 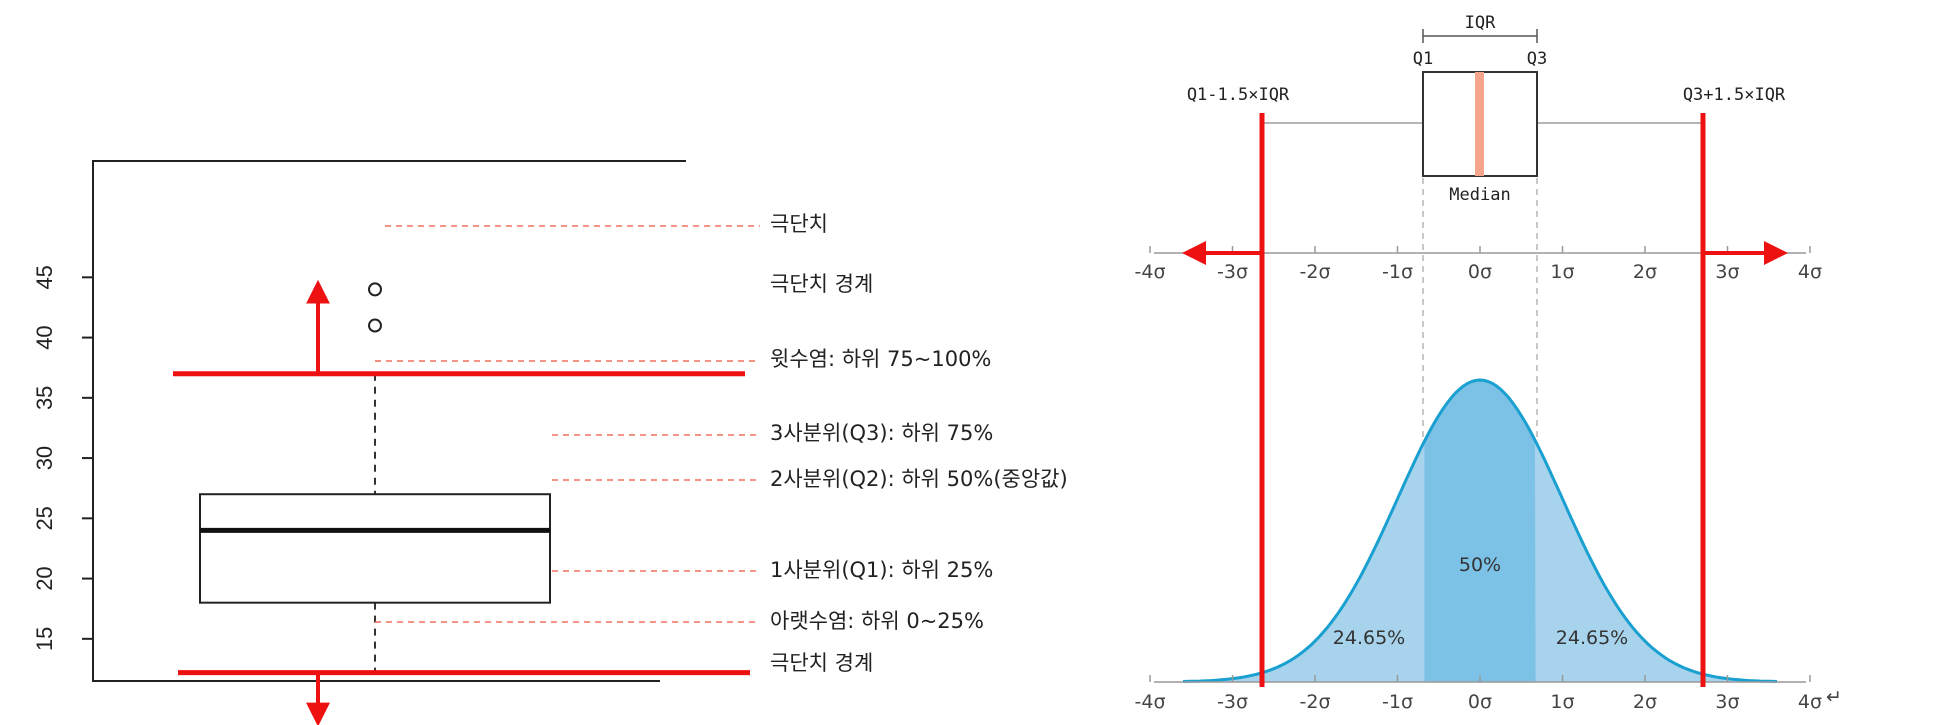 What do you see at coordinates (44, 337) in the screenshot?
I see `y-tick-label: 40` at bounding box center [44, 337].